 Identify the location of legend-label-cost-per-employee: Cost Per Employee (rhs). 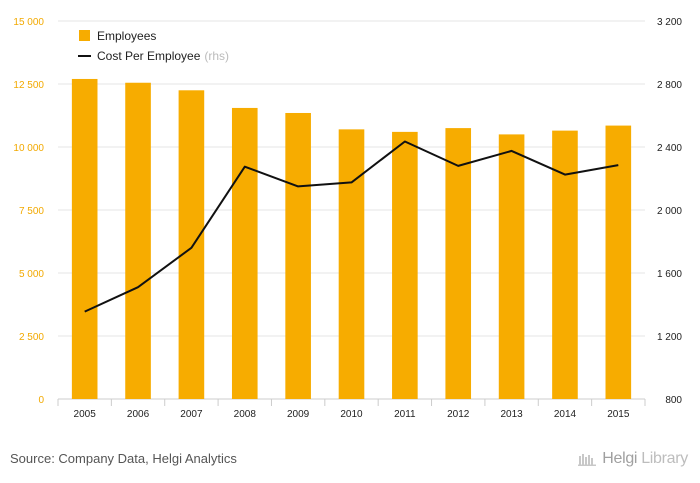
(163, 56).